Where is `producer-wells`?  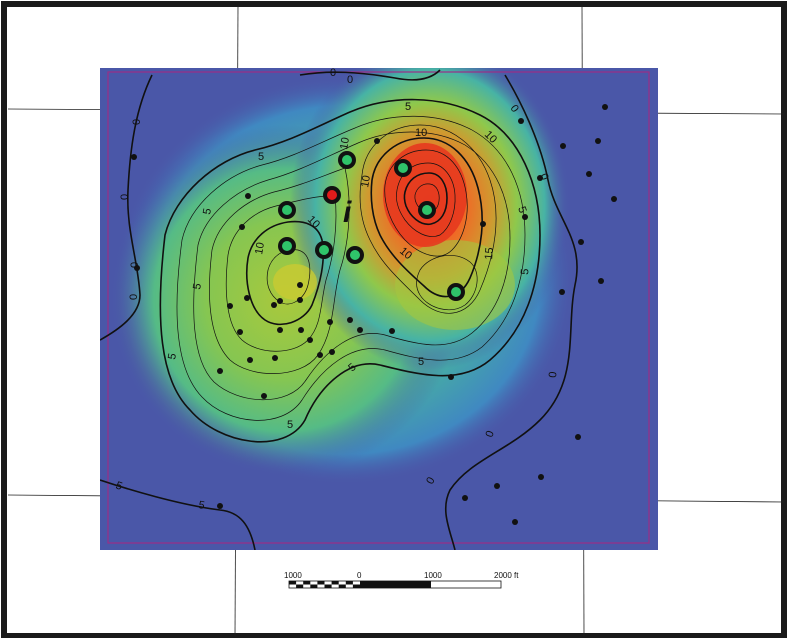
producer-wells is located at coordinates (371, 226).